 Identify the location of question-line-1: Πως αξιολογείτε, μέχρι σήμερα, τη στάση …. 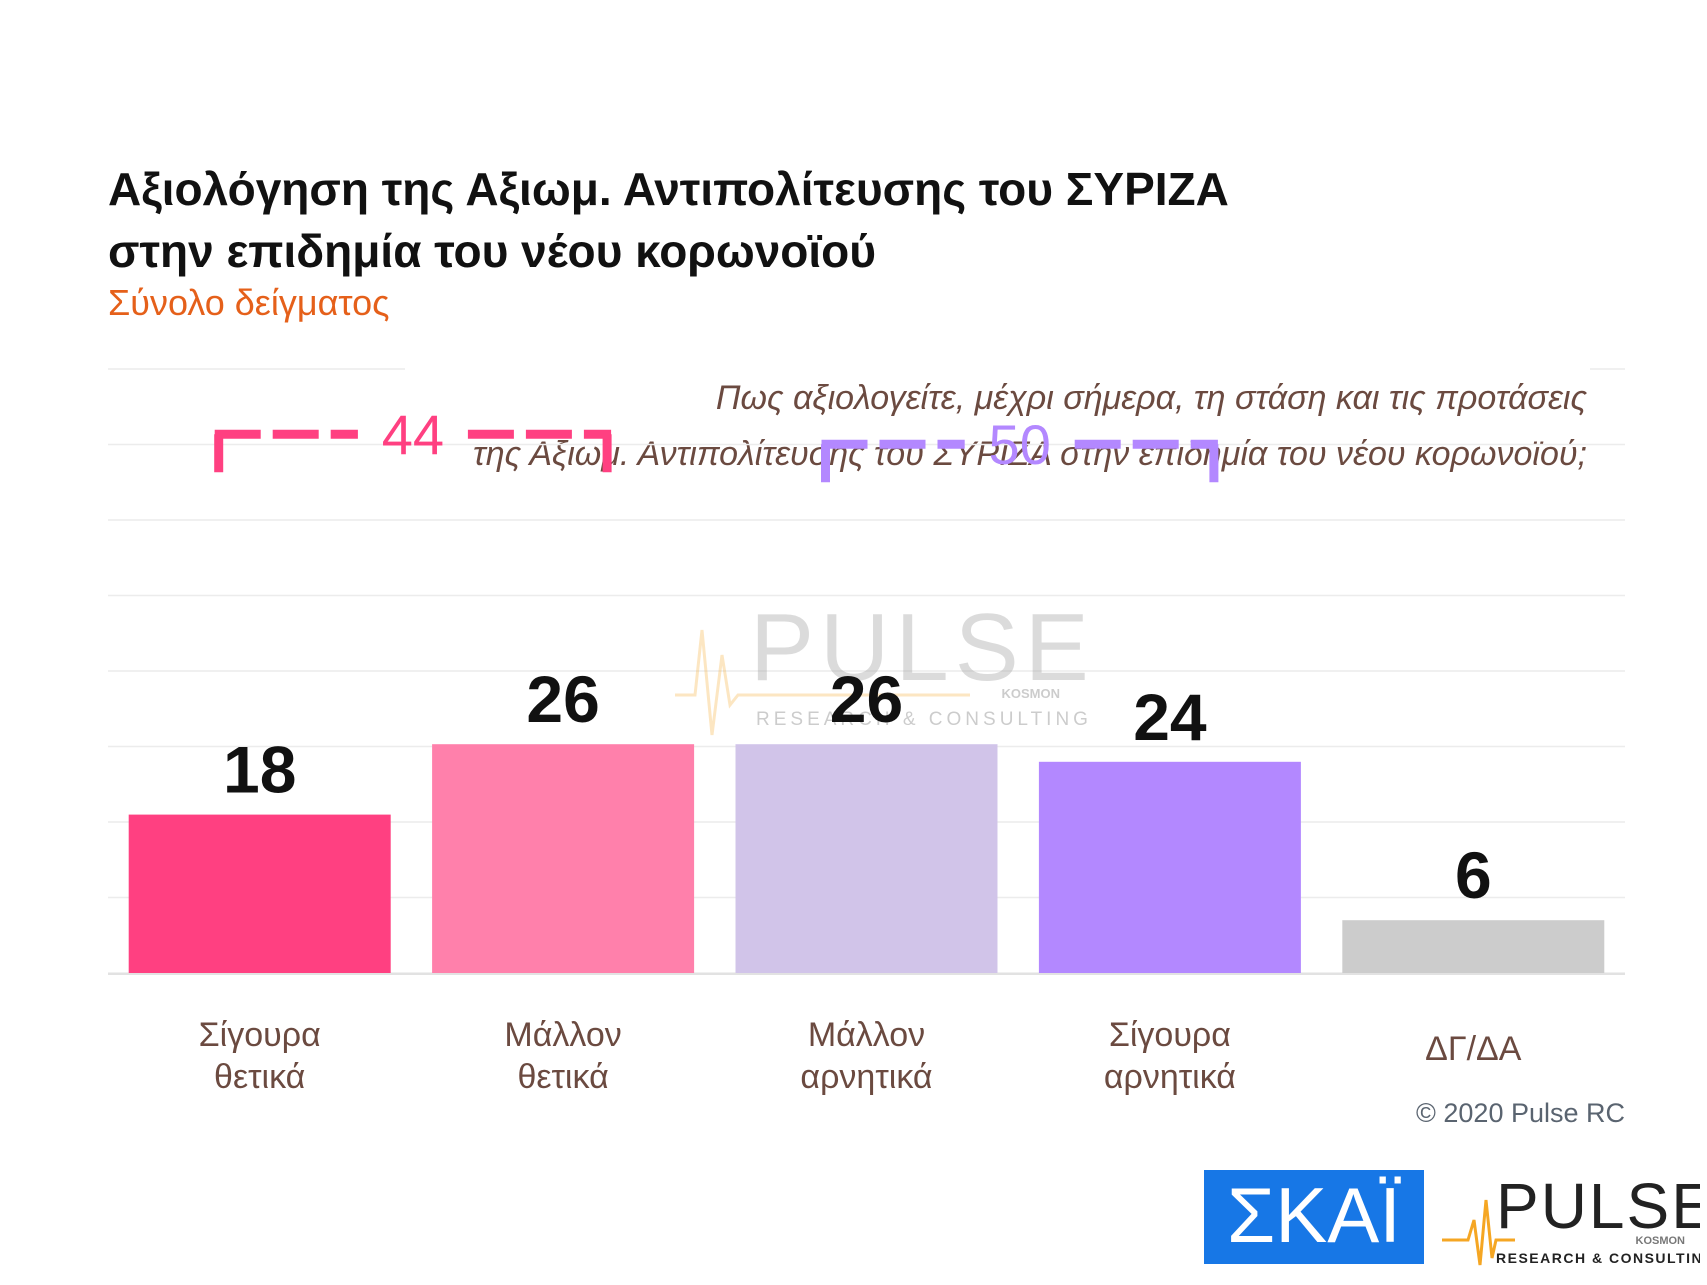
(1151, 398).